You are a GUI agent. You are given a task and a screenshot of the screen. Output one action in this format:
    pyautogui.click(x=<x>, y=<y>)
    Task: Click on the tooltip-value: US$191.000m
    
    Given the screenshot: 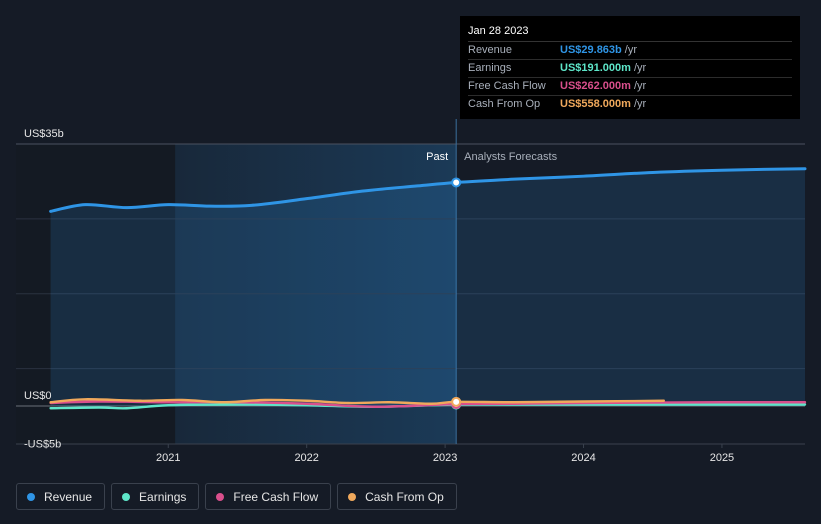 What is the action you would take?
    pyautogui.click(x=595, y=68)
    